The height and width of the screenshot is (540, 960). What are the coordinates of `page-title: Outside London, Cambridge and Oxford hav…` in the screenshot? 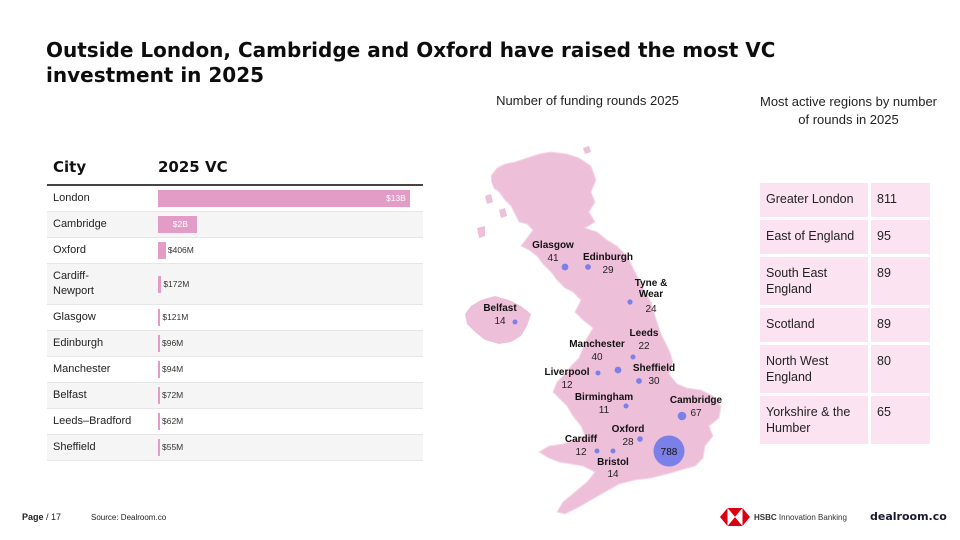 It's located at (411, 62).